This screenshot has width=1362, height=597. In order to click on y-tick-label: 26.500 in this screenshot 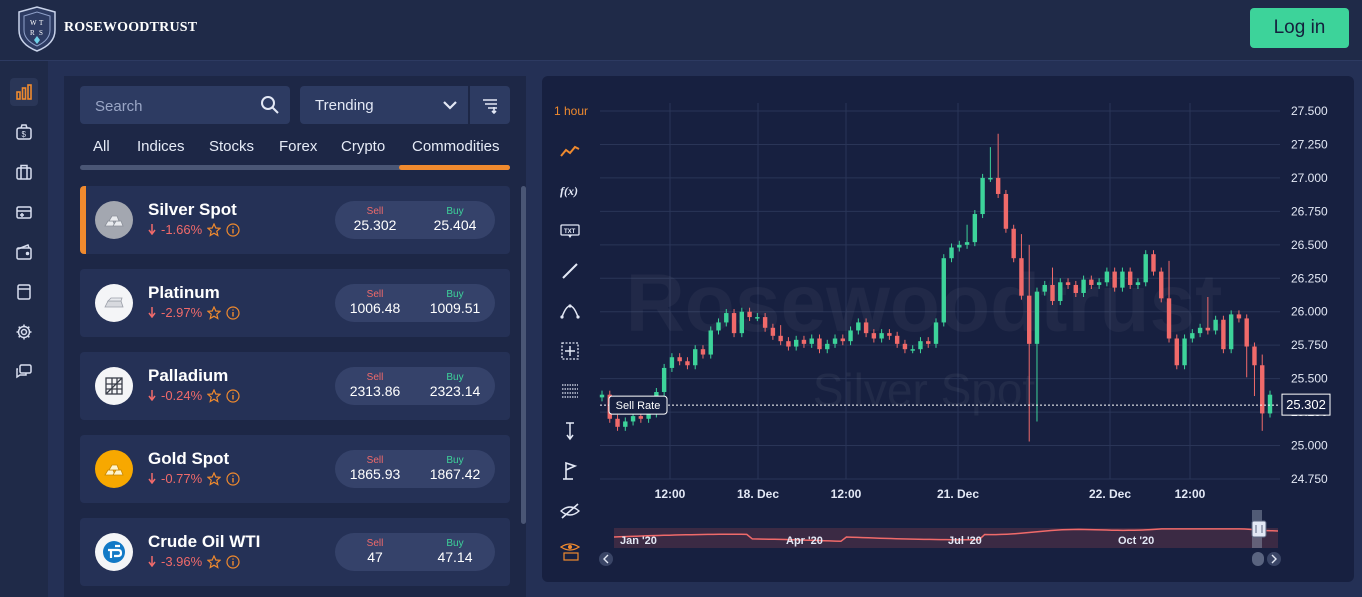, I will do `click(1309, 245)`.